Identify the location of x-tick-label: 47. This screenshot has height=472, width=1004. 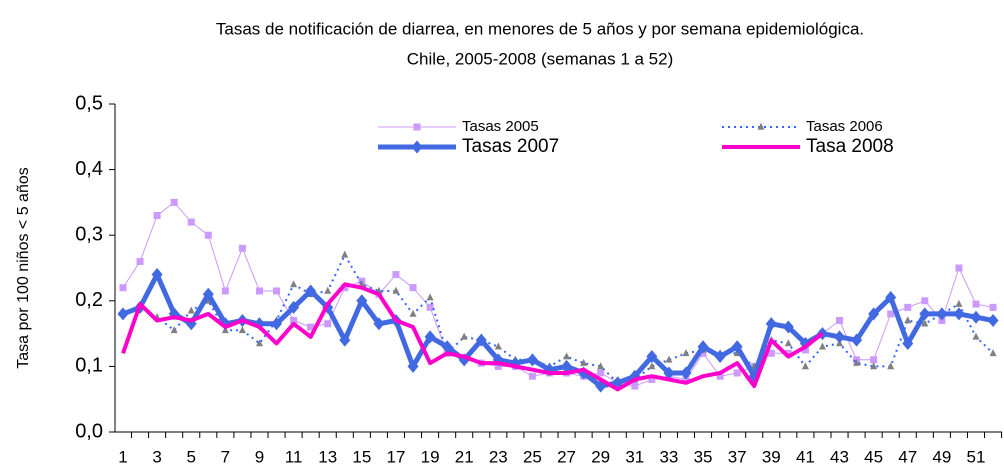
(907, 456).